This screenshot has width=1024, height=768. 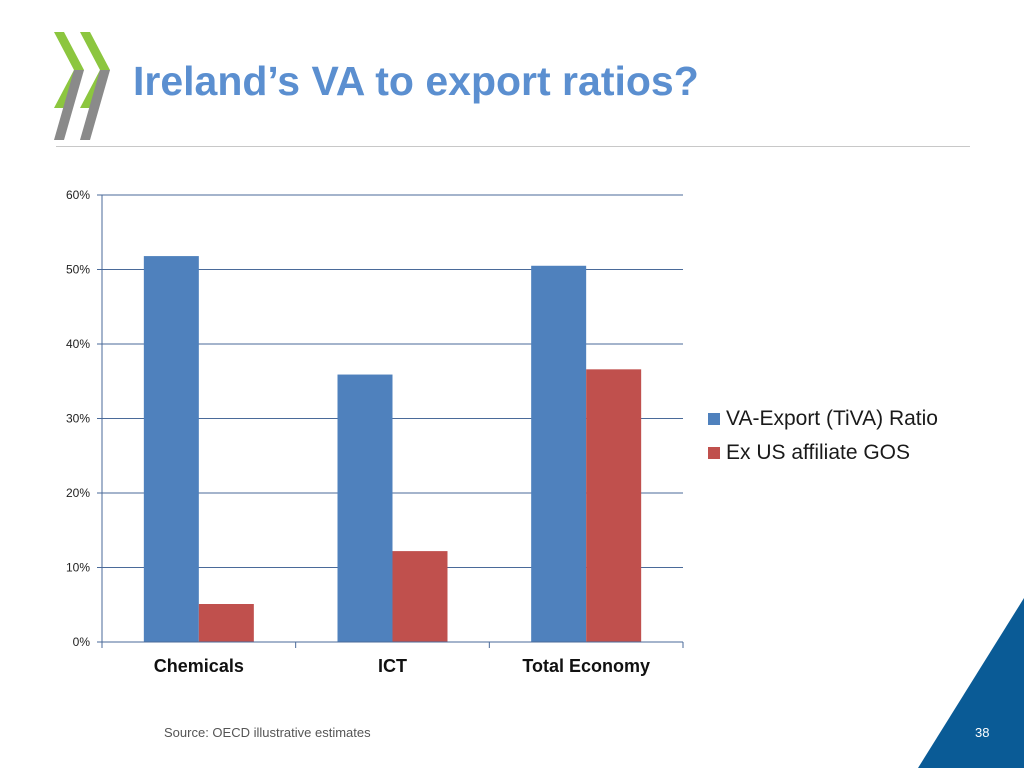 I want to click on y-tick-label: 10%, so click(x=78, y=568).